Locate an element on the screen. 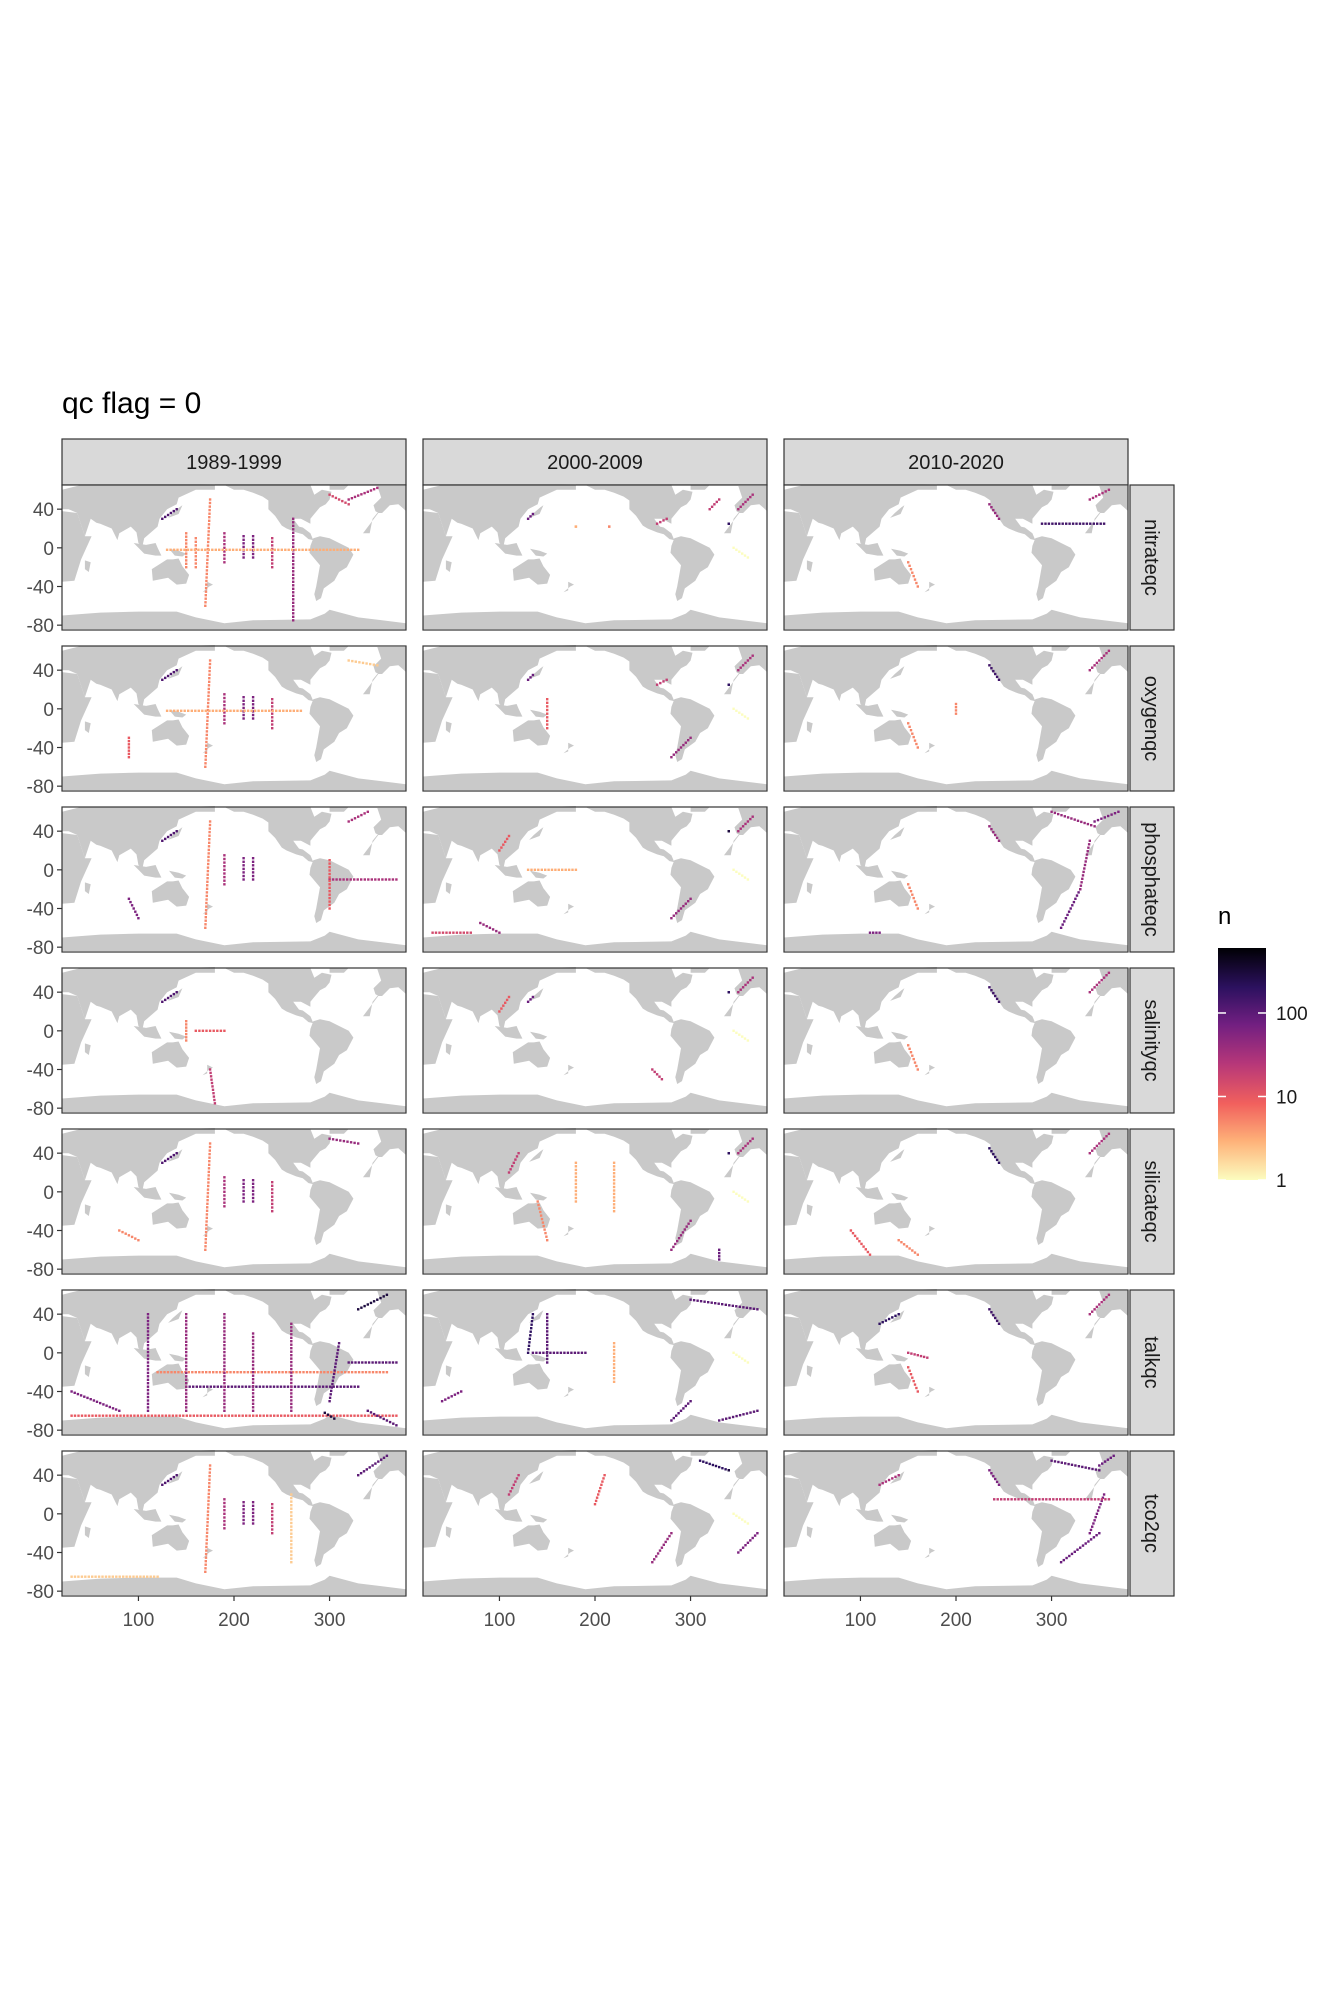 The image size is (1344, 2016). facet-panel is located at coordinates (234, 1523).